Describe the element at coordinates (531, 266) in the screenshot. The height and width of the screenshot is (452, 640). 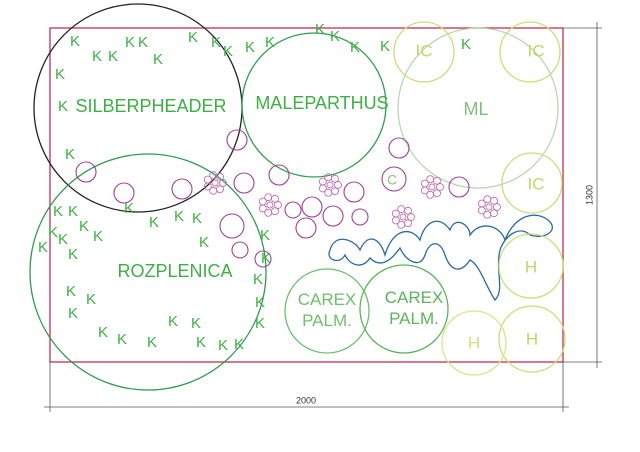
I see `plant-label: H` at that location.